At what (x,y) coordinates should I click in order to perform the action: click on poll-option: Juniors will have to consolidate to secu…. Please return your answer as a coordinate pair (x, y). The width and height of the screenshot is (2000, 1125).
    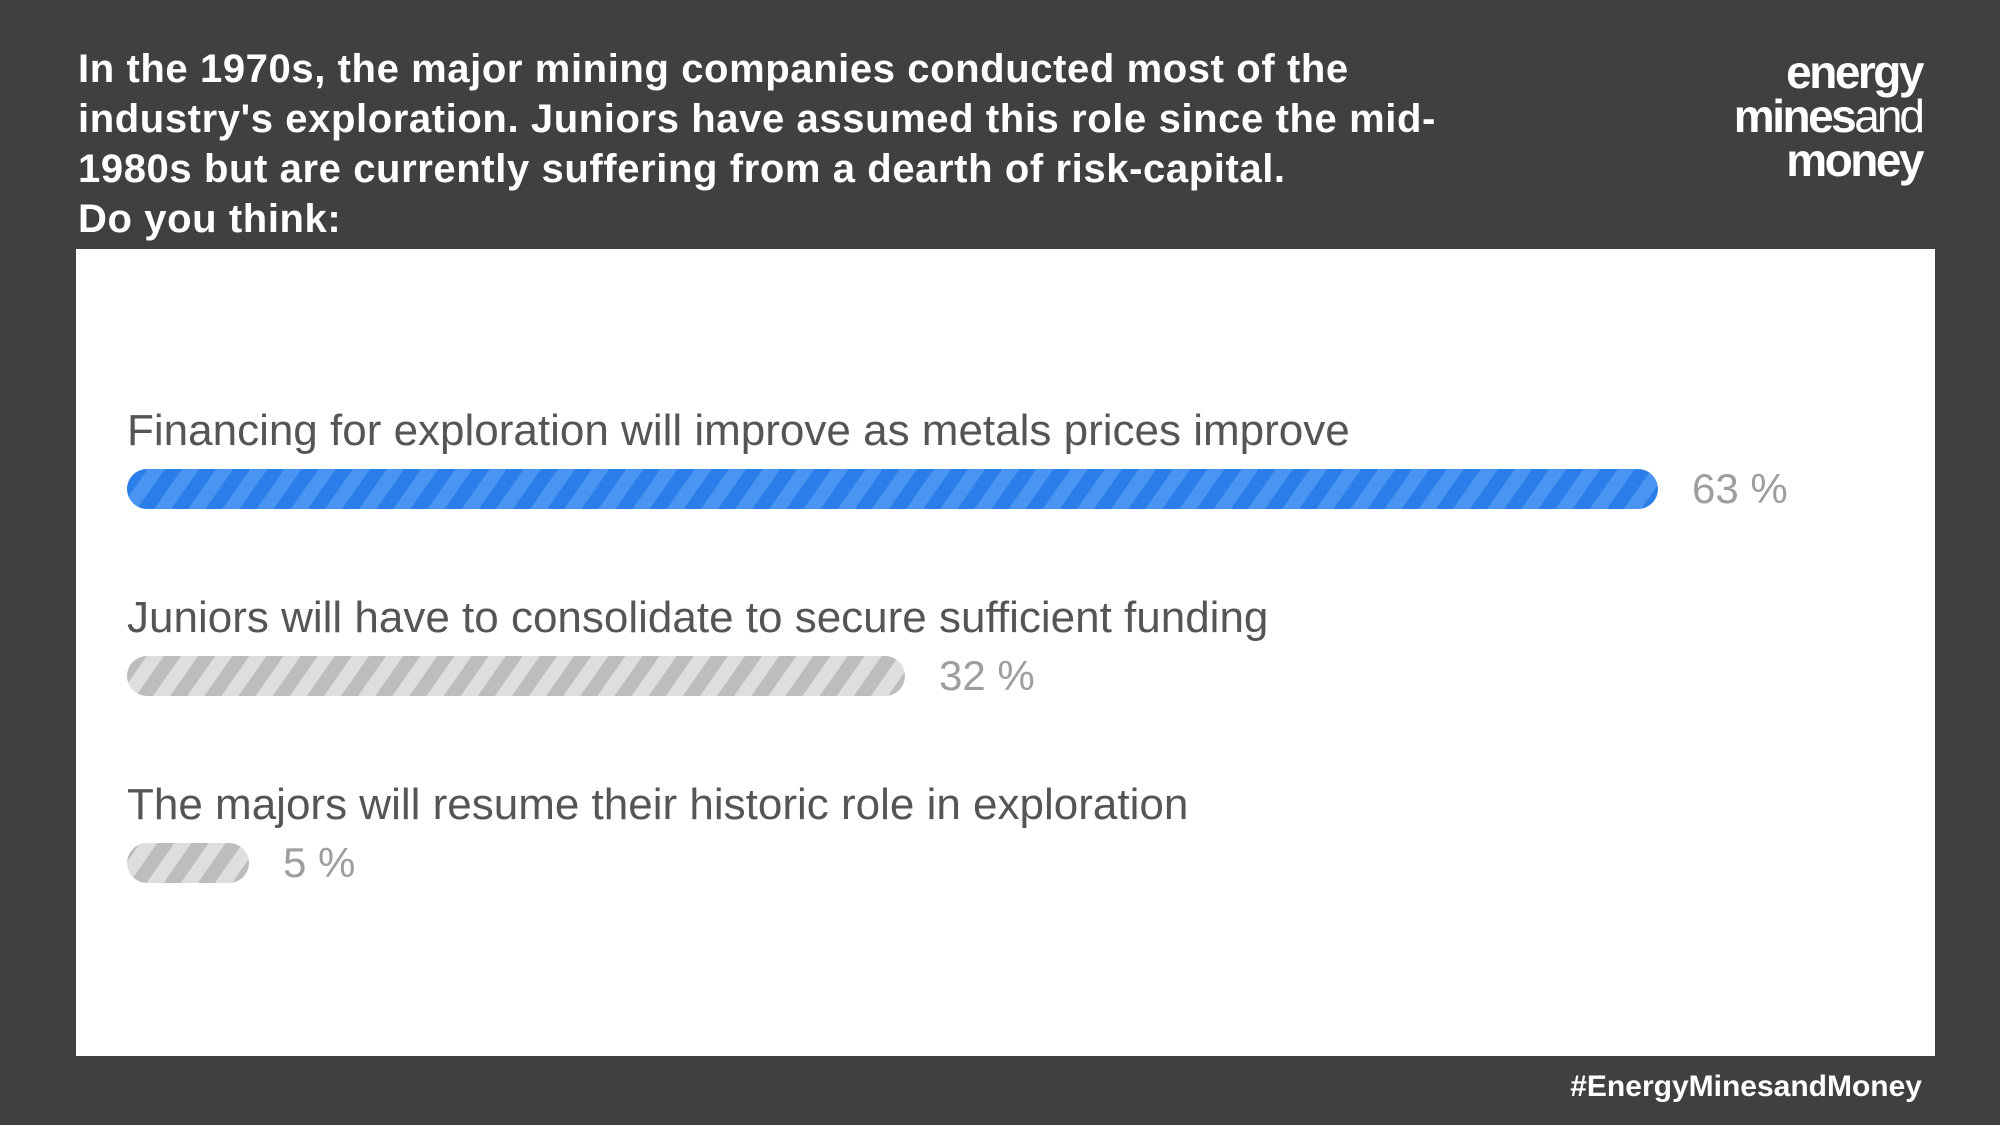
    Looking at the image, I should click on (1017, 645).